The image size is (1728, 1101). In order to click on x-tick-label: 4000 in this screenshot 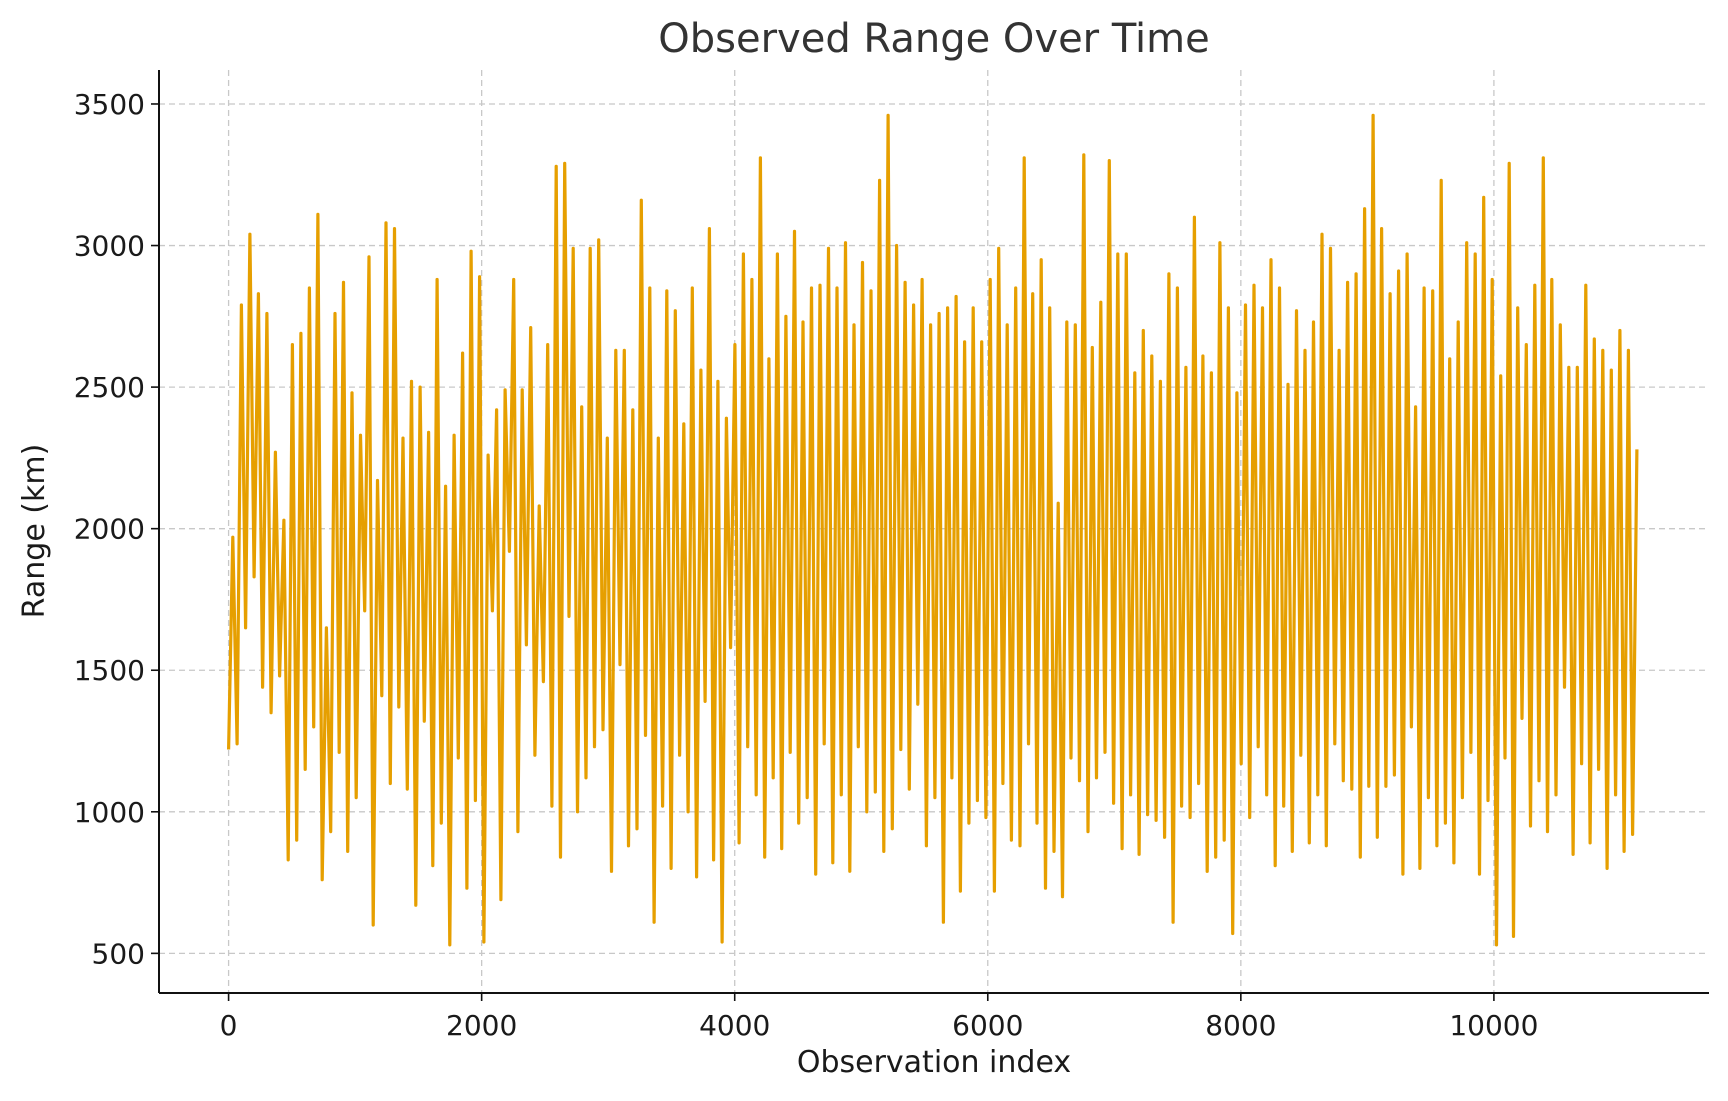, I will do `click(734, 1025)`.